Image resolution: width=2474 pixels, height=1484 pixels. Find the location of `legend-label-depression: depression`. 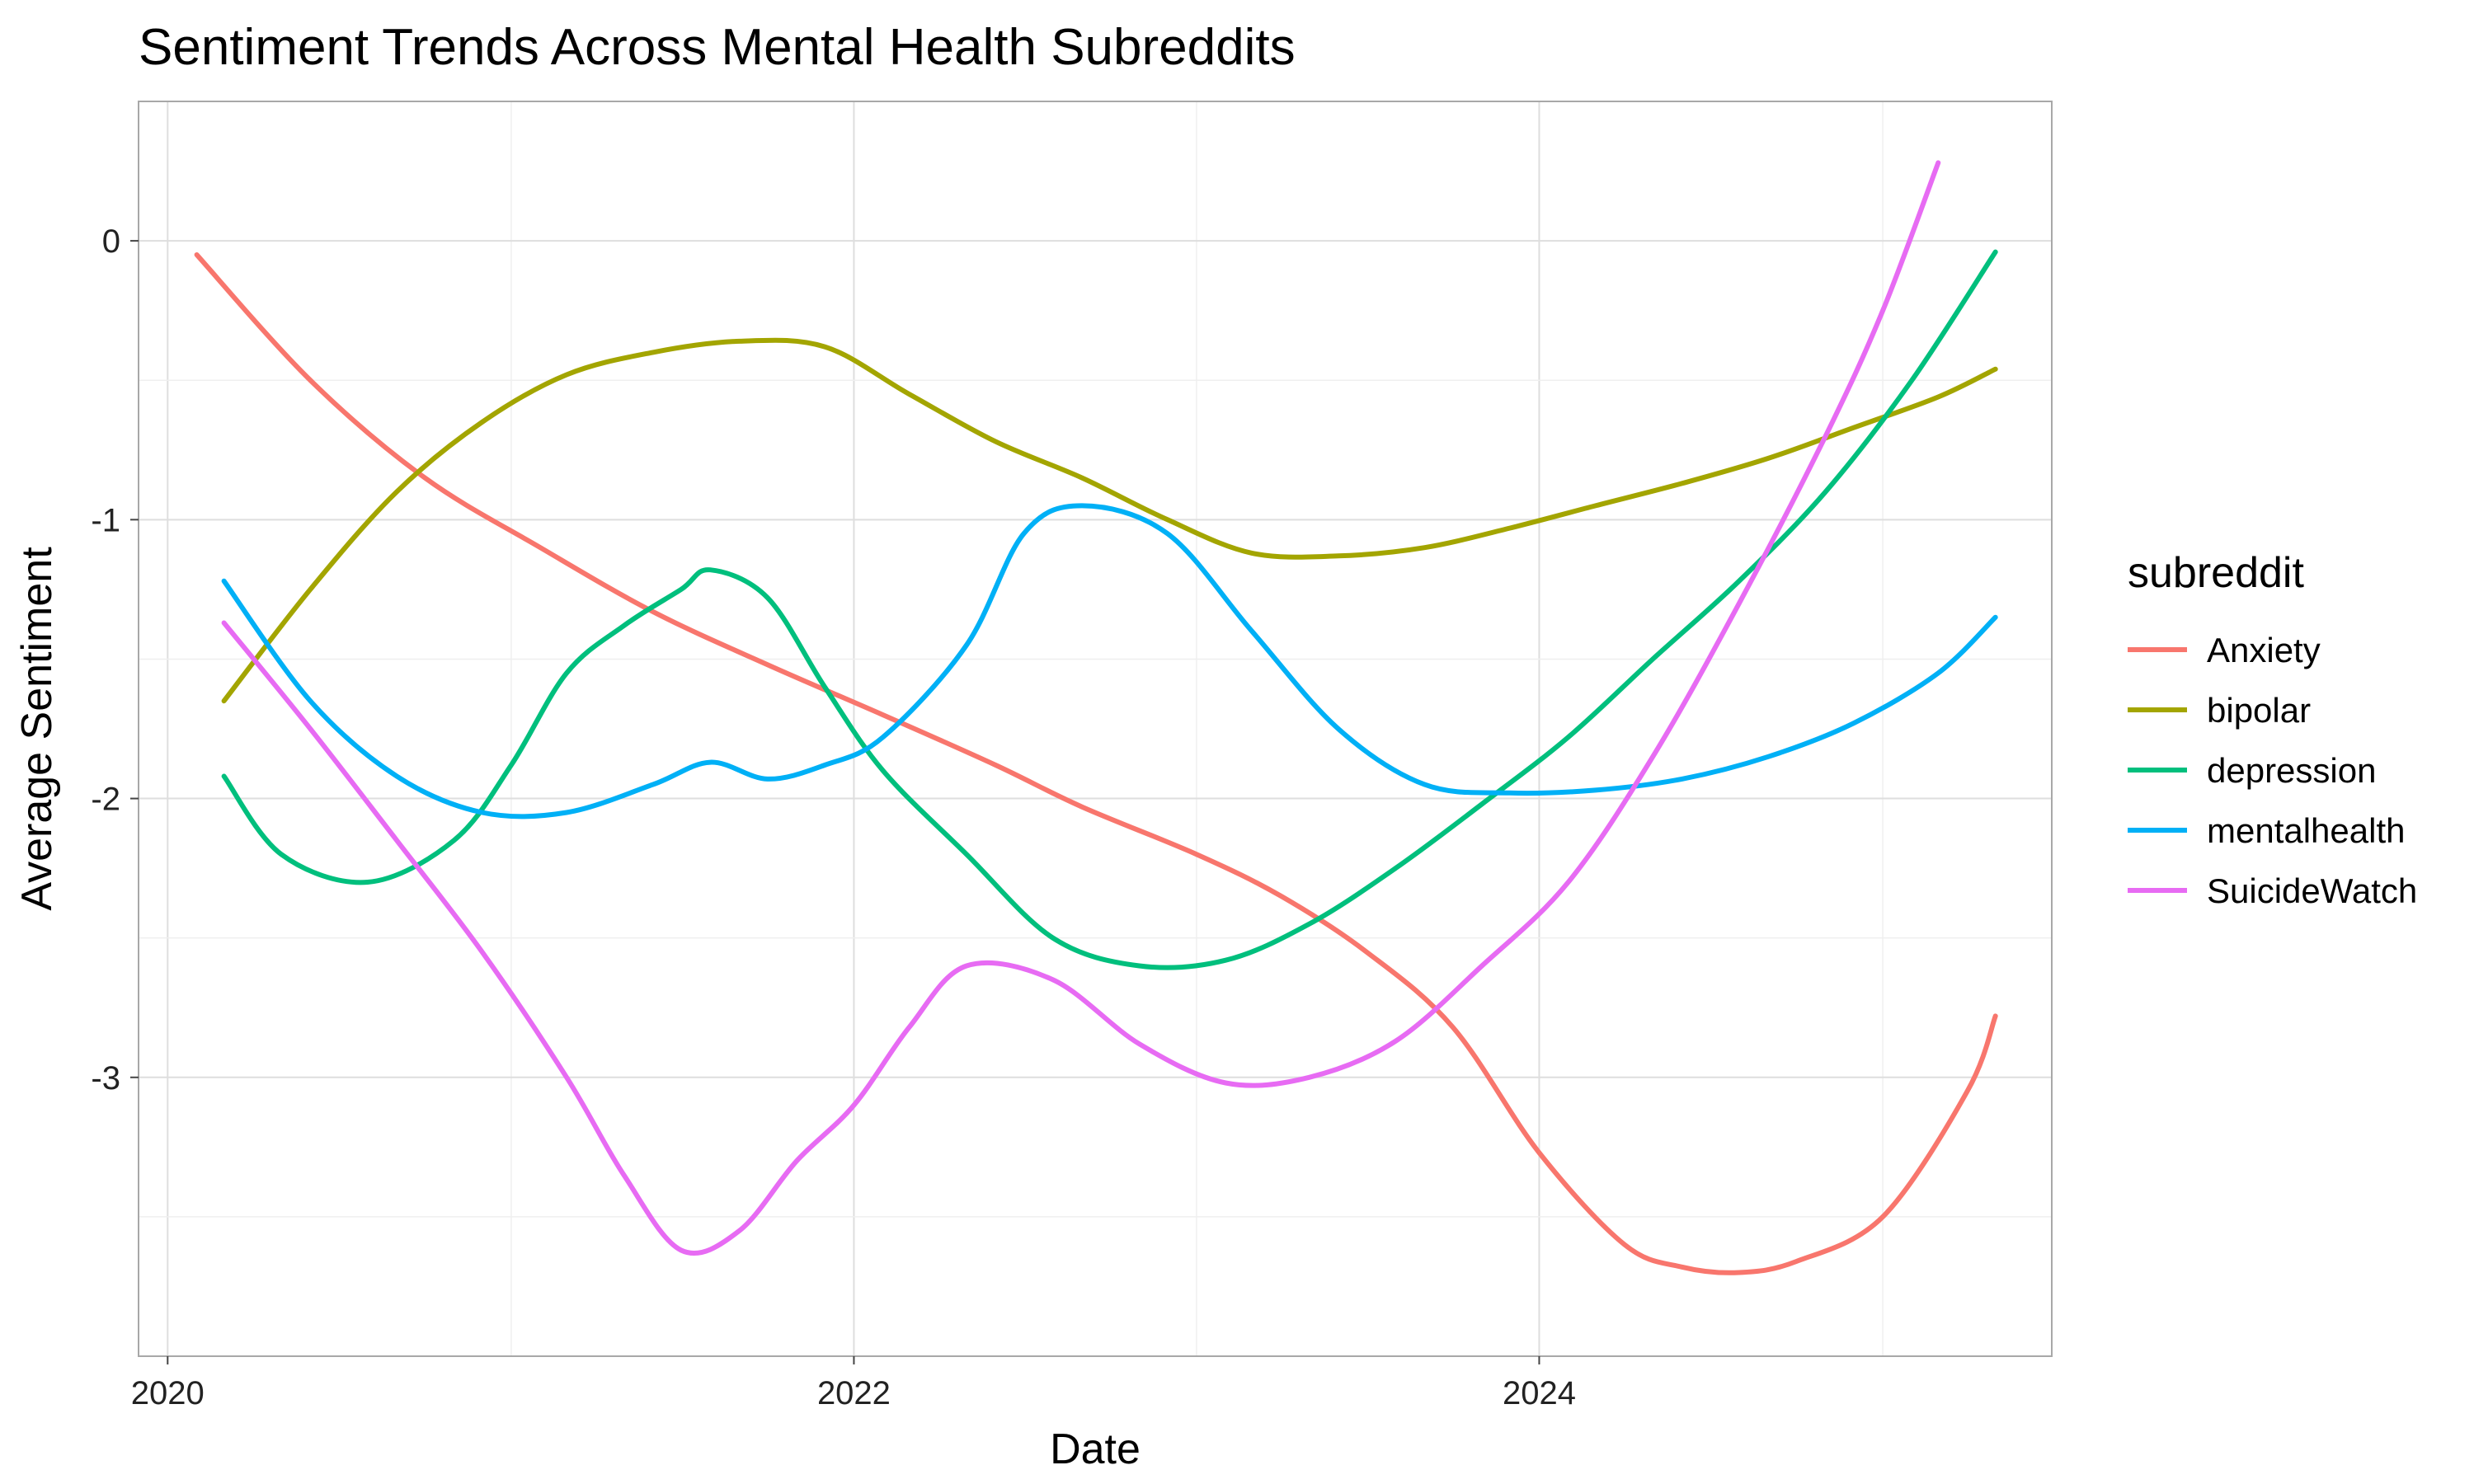

legend-label-depression: depression is located at coordinates (2291, 770).